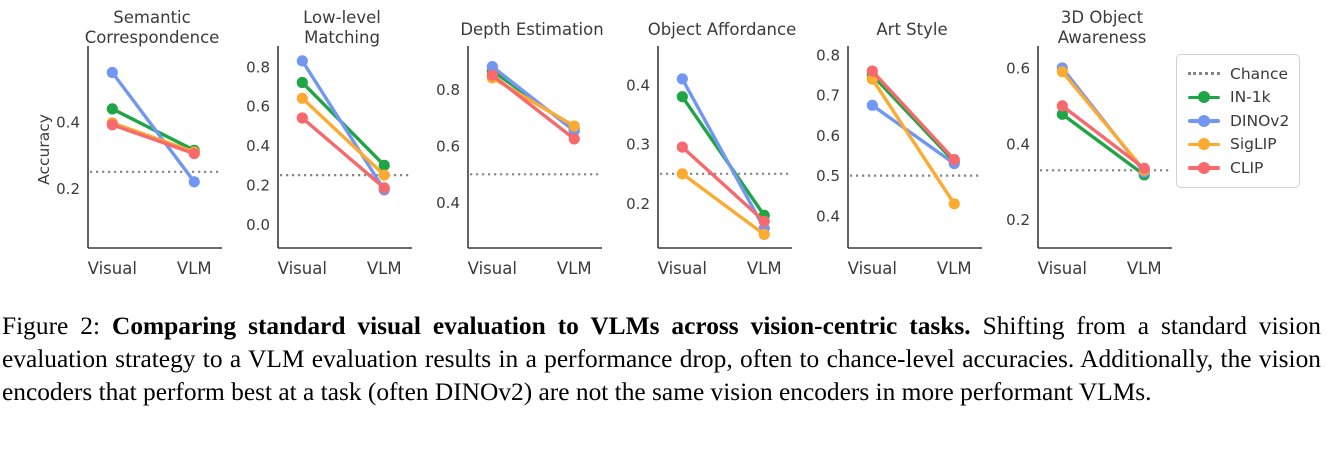 Image resolution: width=1327 pixels, height=450 pixels. Describe the element at coordinates (1204, 144) in the screenshot. I see `siglip-line-marker-icon` at that location.